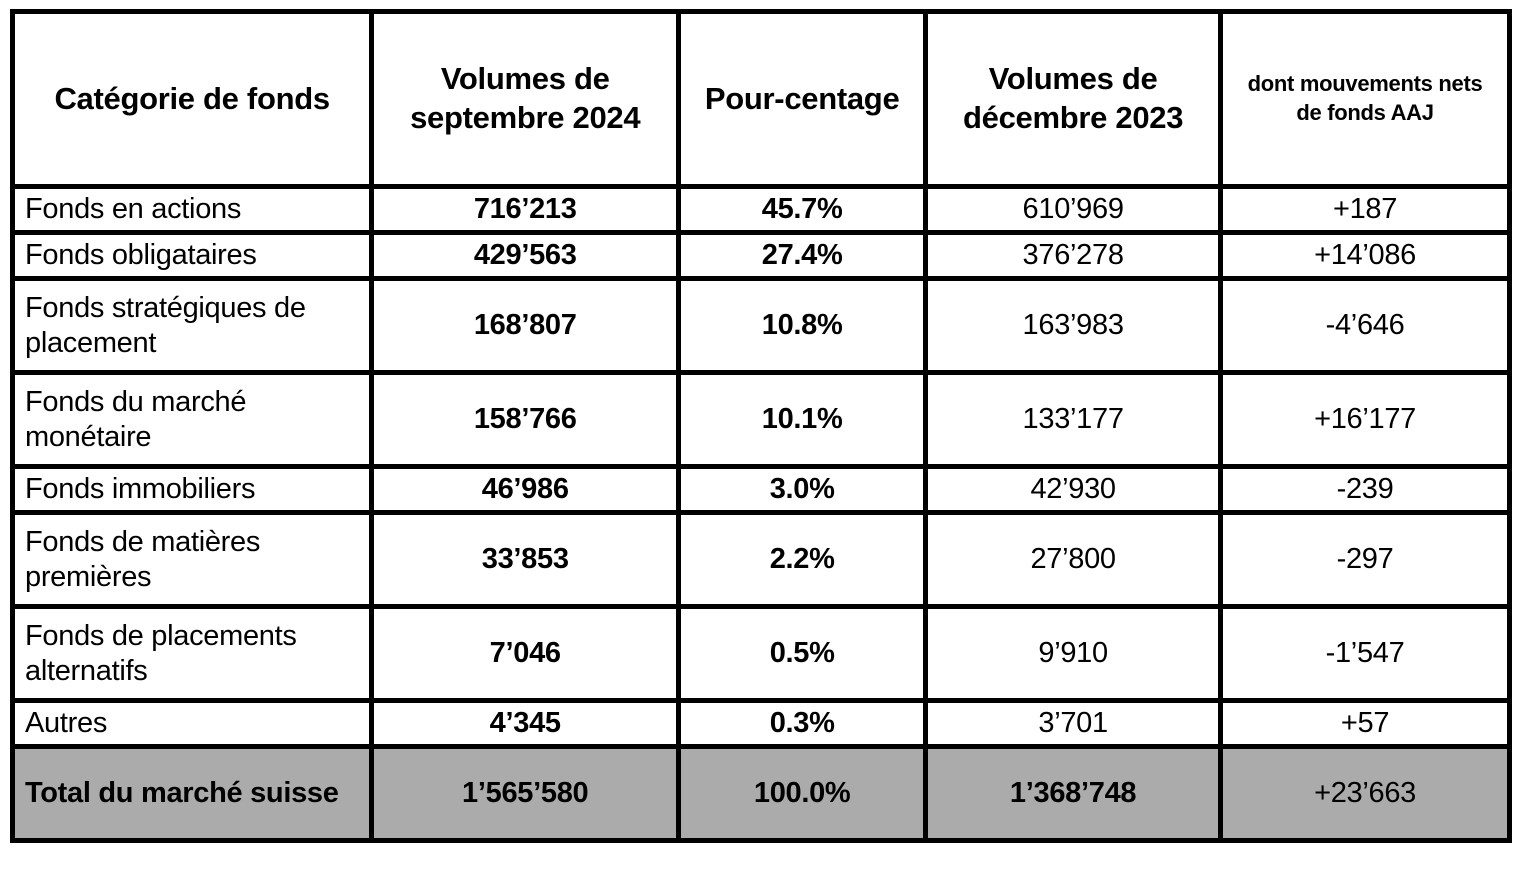  Describe the element at coordinates (192, 419) in the screenshot. I see `cell-category: Fonds du marché monétaire` at that location.